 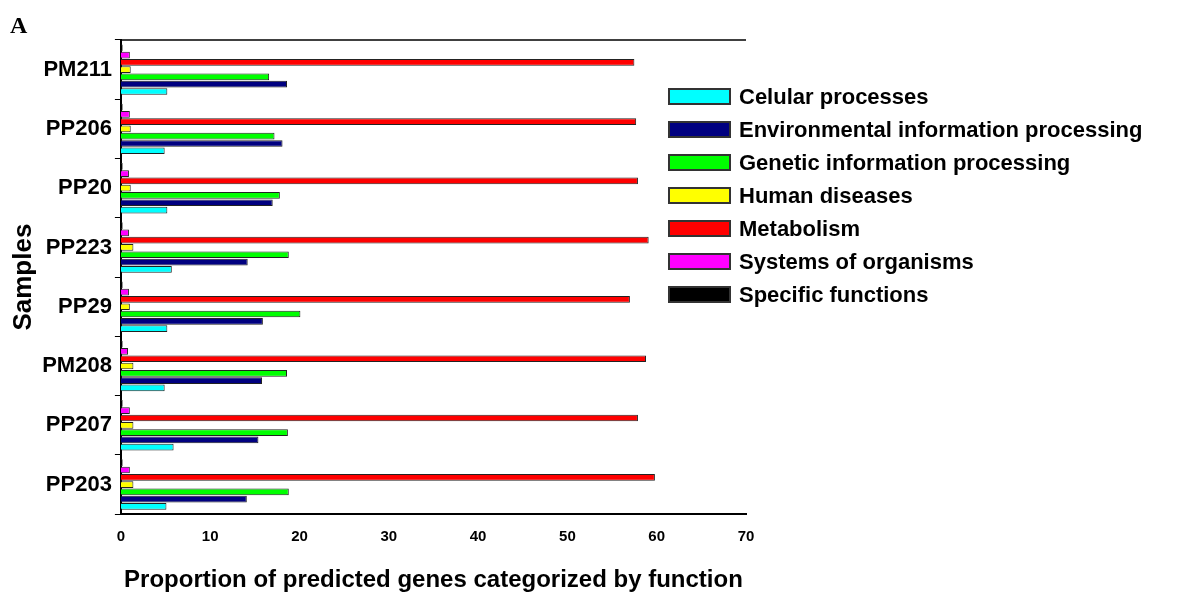 I want to click on y-tick-label: PP206, so click(x=78, y=127).